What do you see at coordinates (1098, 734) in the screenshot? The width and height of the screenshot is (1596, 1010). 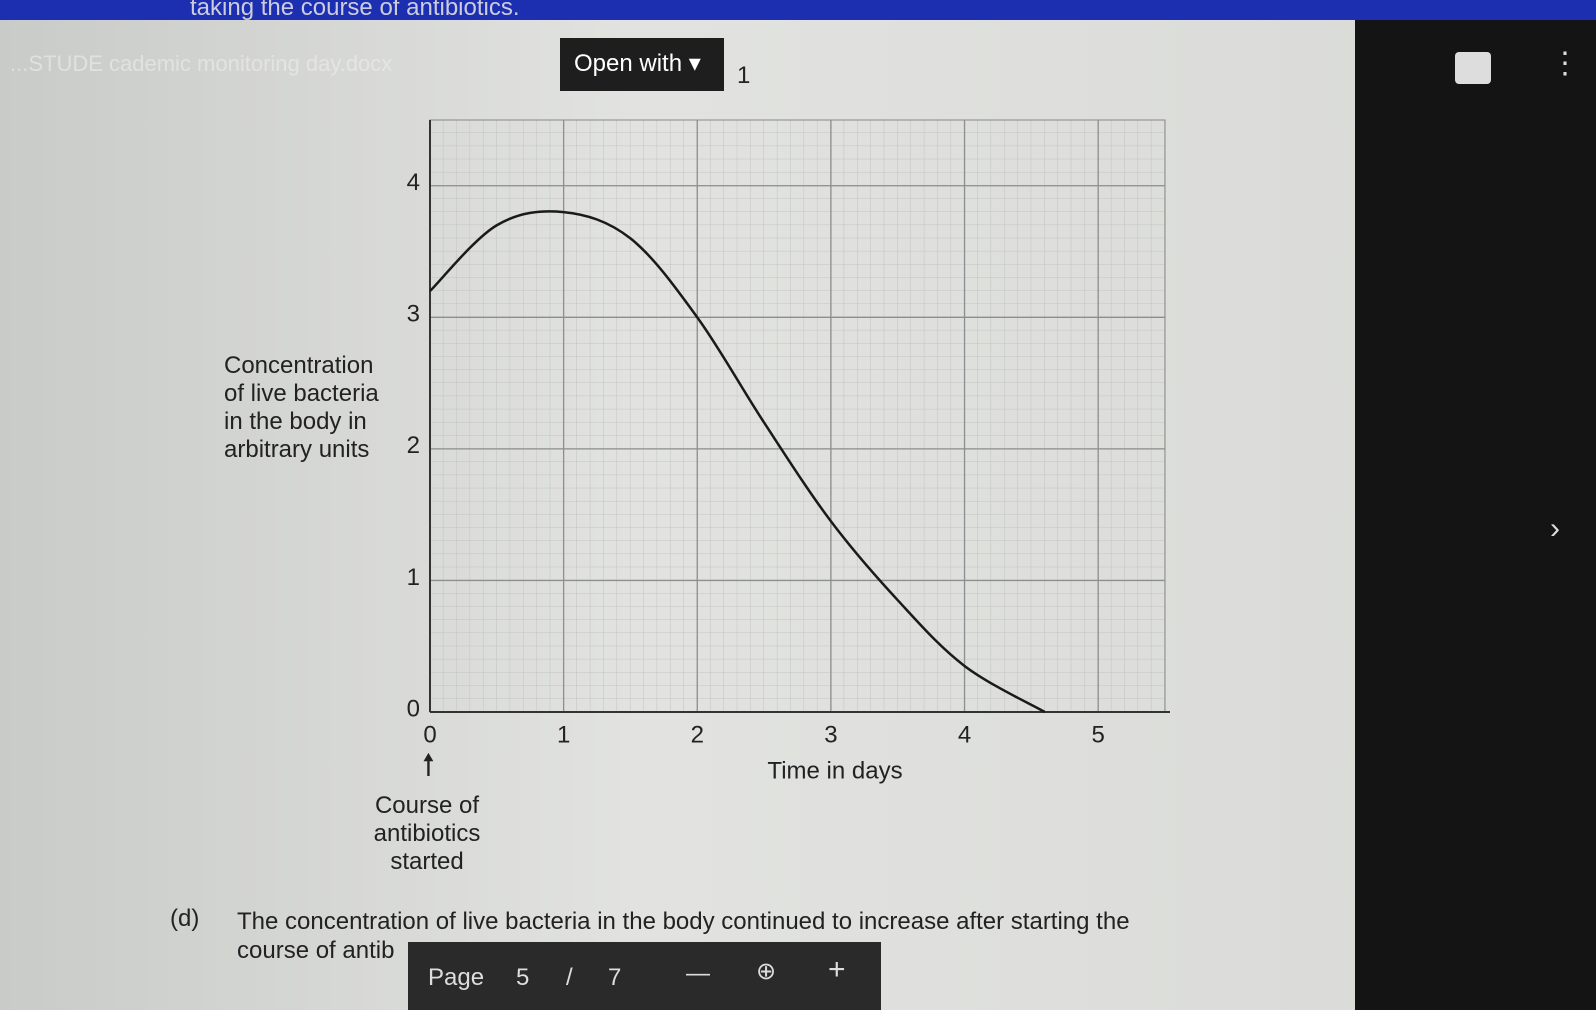 I see `x-tick-label: 5` at bounding box center [1098, 734].